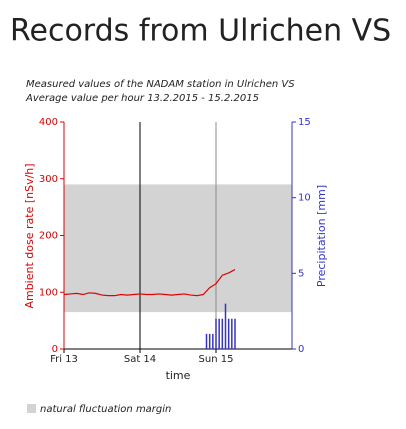 The height and width of the screenshot is (429, 406). I want to click on y-tick-label: 400, so click(48, 122).